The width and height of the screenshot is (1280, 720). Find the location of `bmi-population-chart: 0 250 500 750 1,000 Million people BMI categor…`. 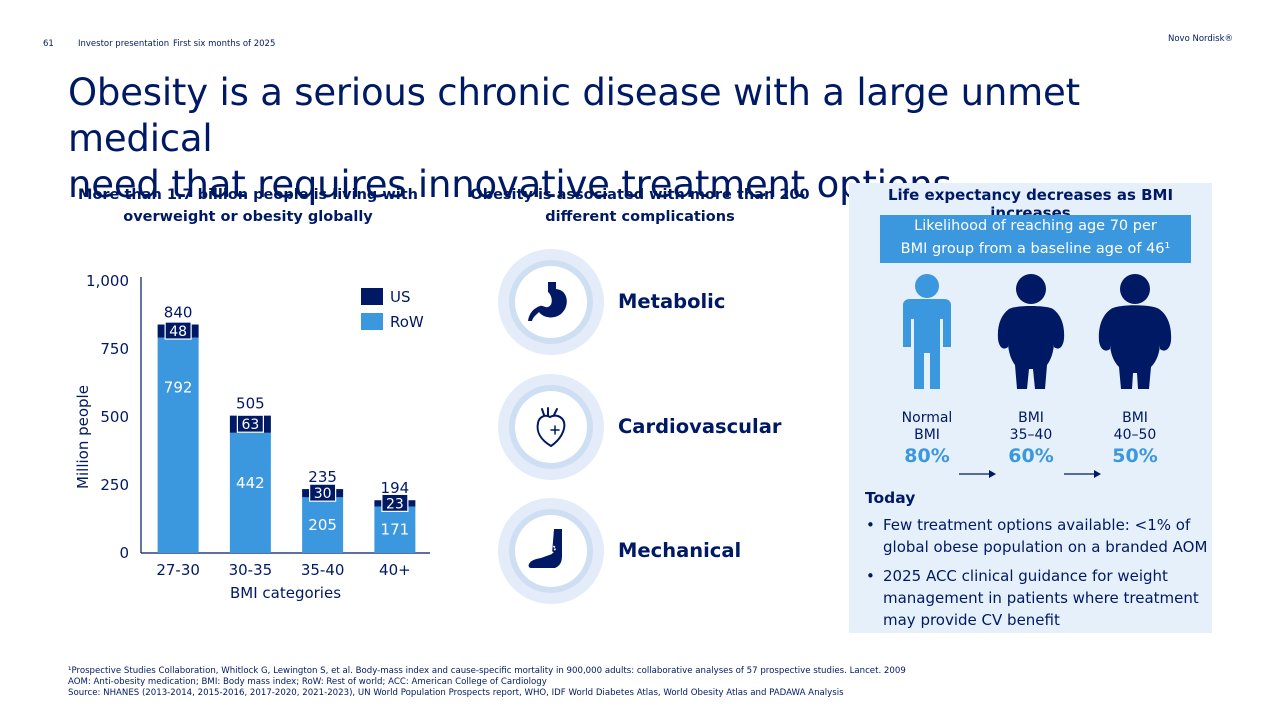

bmi-population-chart: 0 250 500 750 1,000 Million people BMI categor… is located at coordinates (252, 437).